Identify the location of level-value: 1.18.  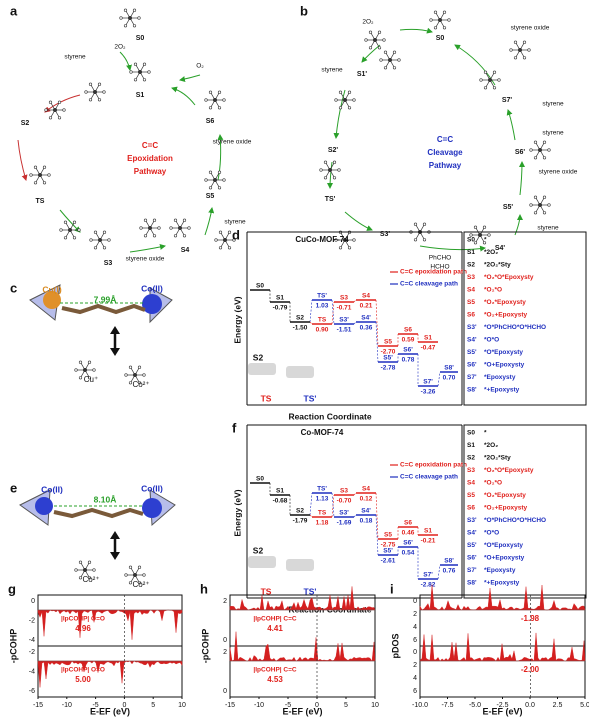
(322, 523).